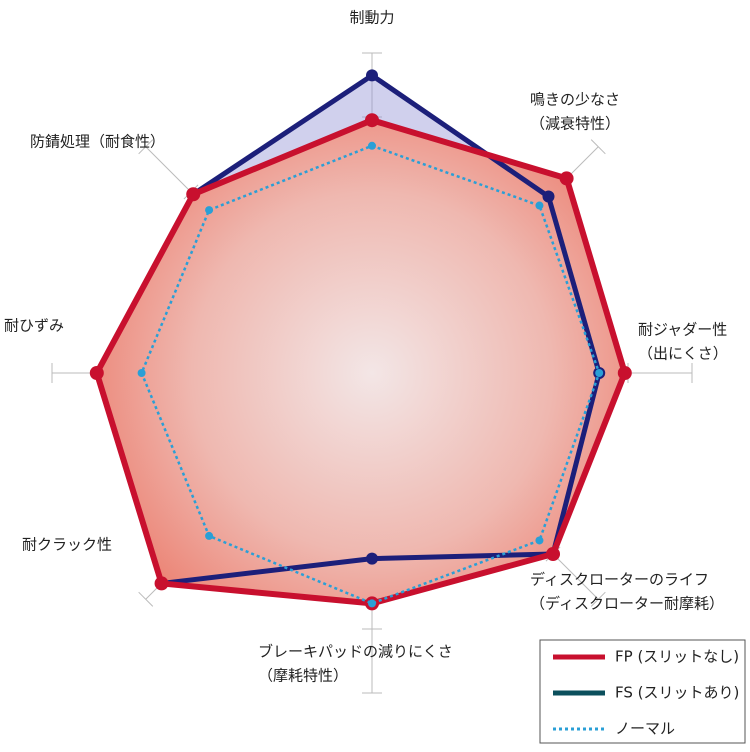 This screenshot has width=750, height=752. I want to click on legend: FP (スリットなし) FS (スリットあり) ノーマル, so click(646, 693).